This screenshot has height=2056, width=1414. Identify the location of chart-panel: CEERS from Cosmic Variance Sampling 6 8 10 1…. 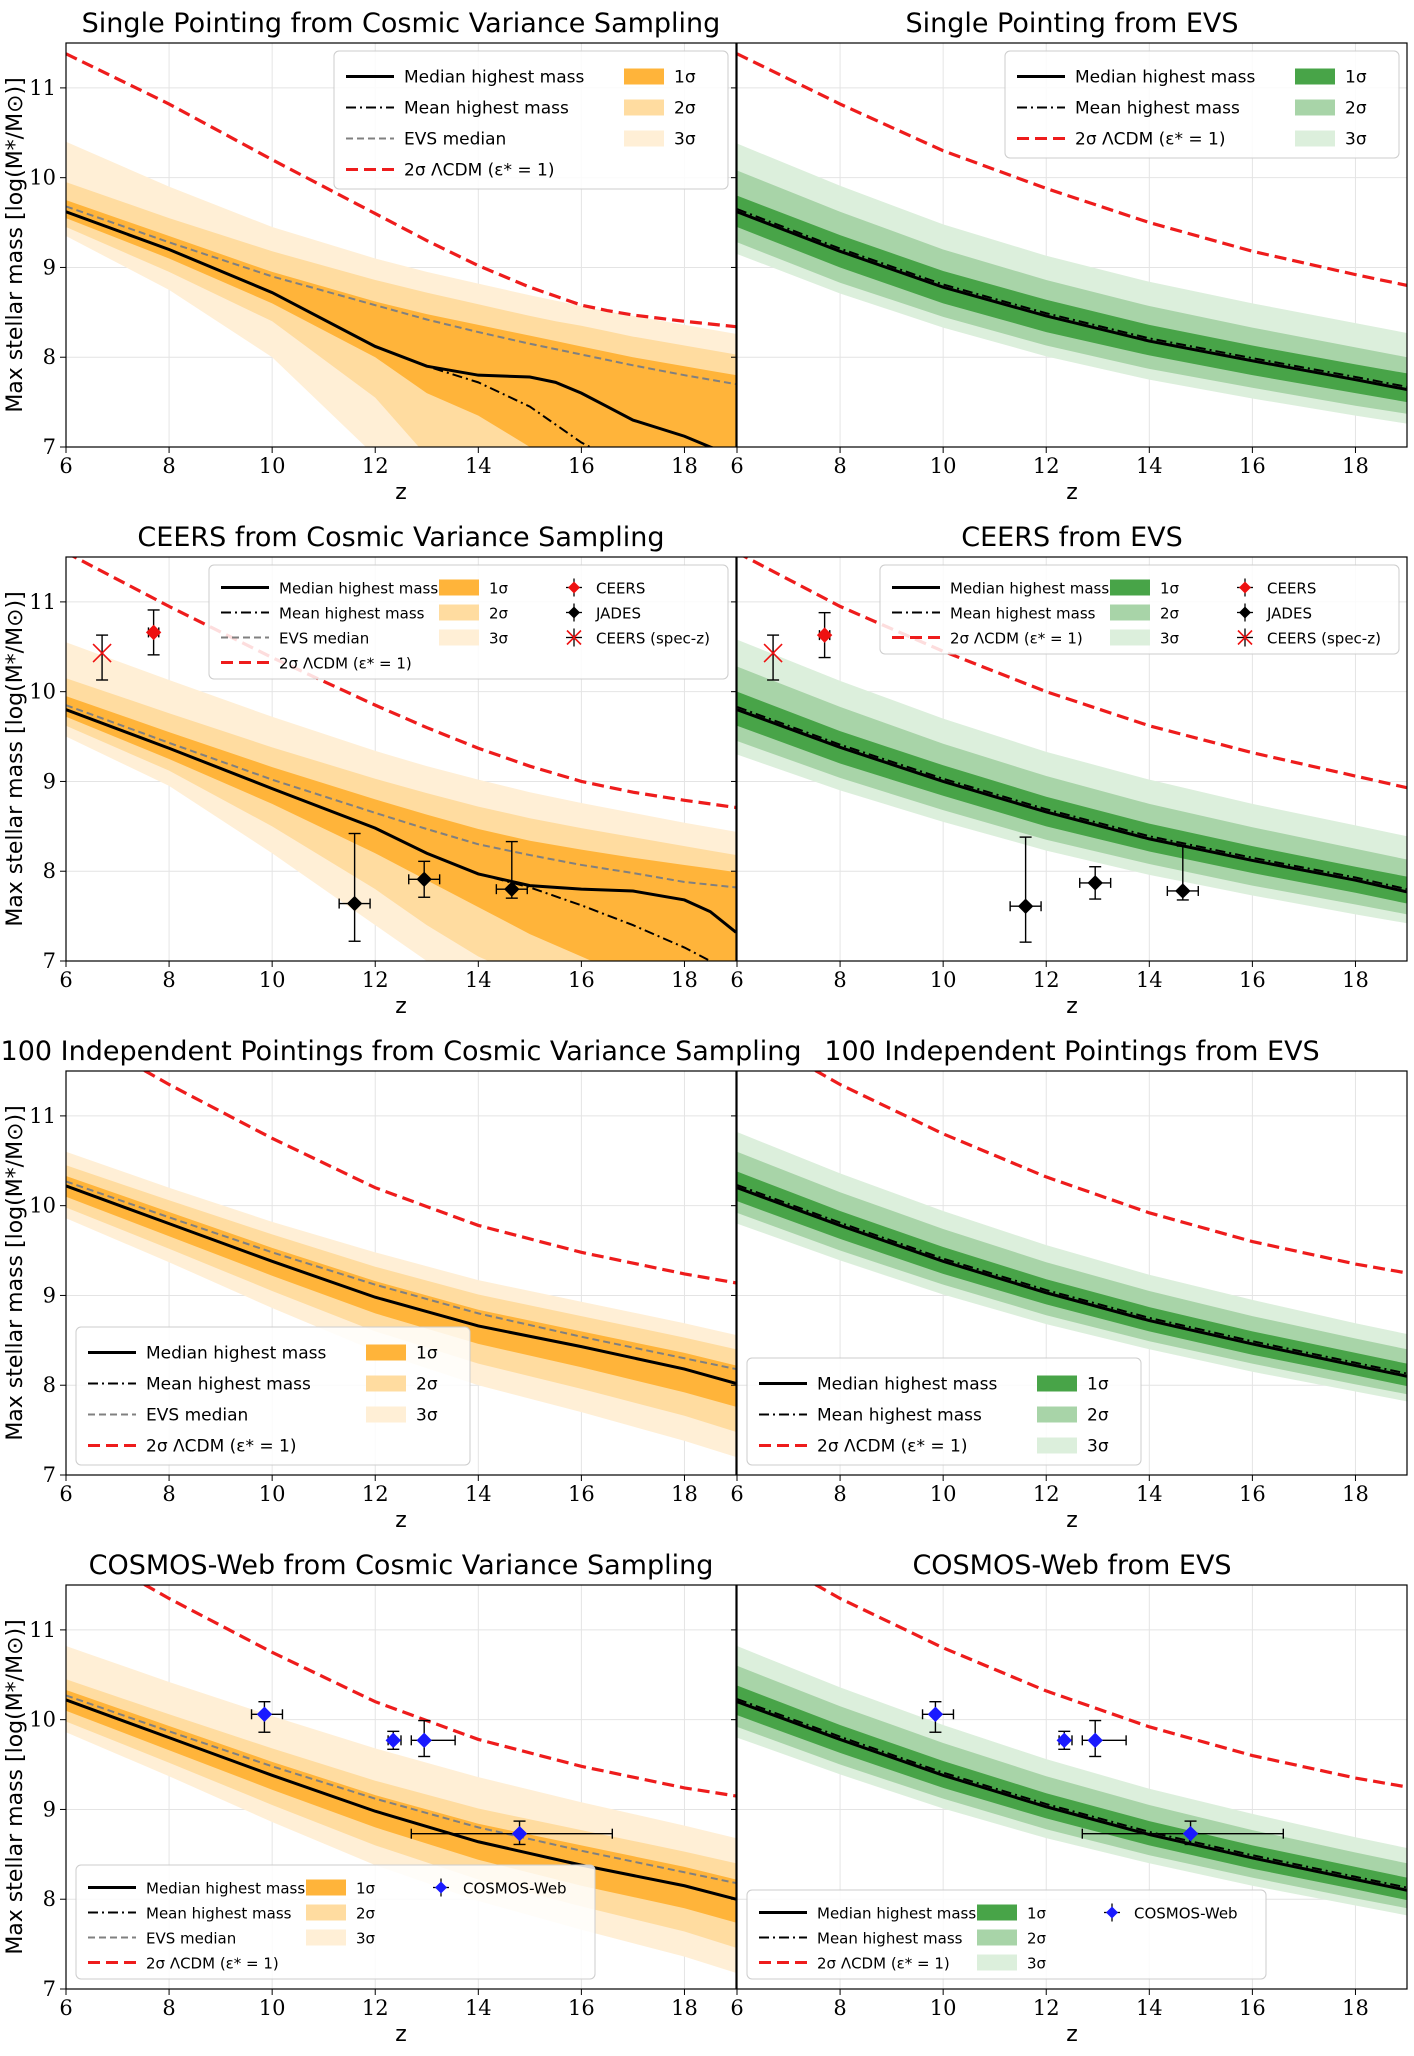
(370, 770).